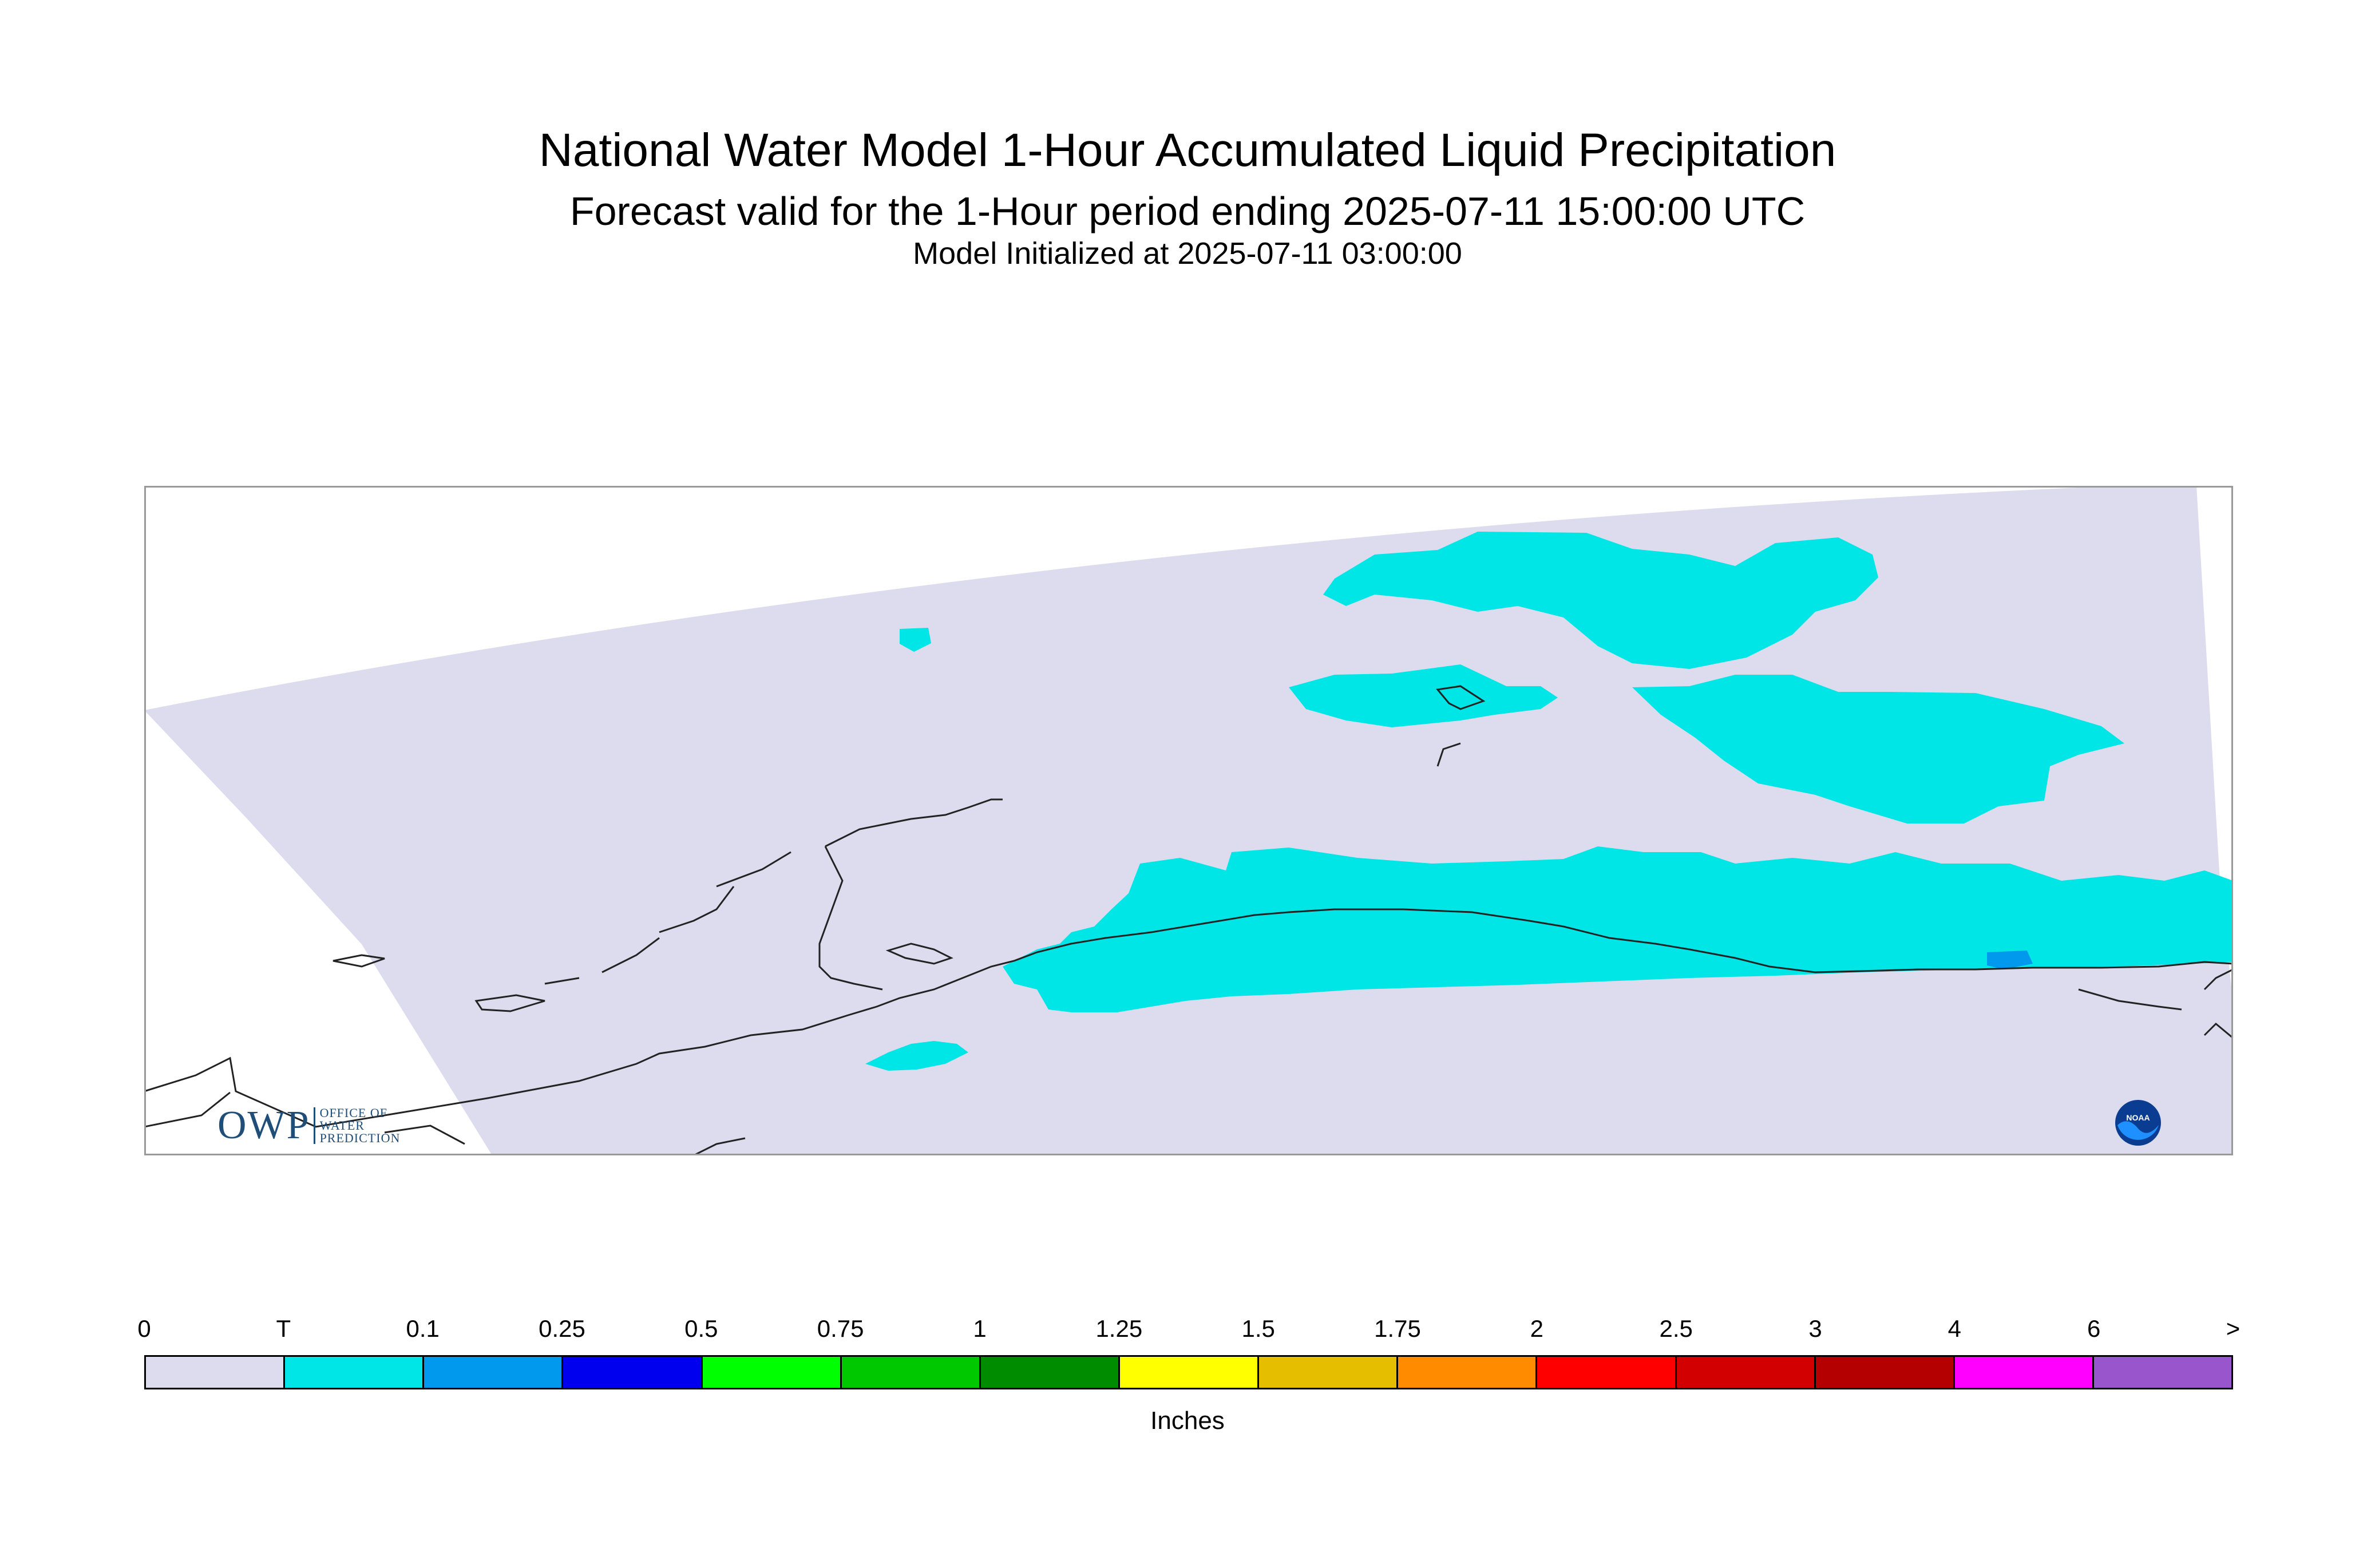 The height and width of the screenshot is (1568, 2375). Describe the element at coordinates (1258, 1328) in the screenshot. I see `legend-label-8: 1.5` at that location.